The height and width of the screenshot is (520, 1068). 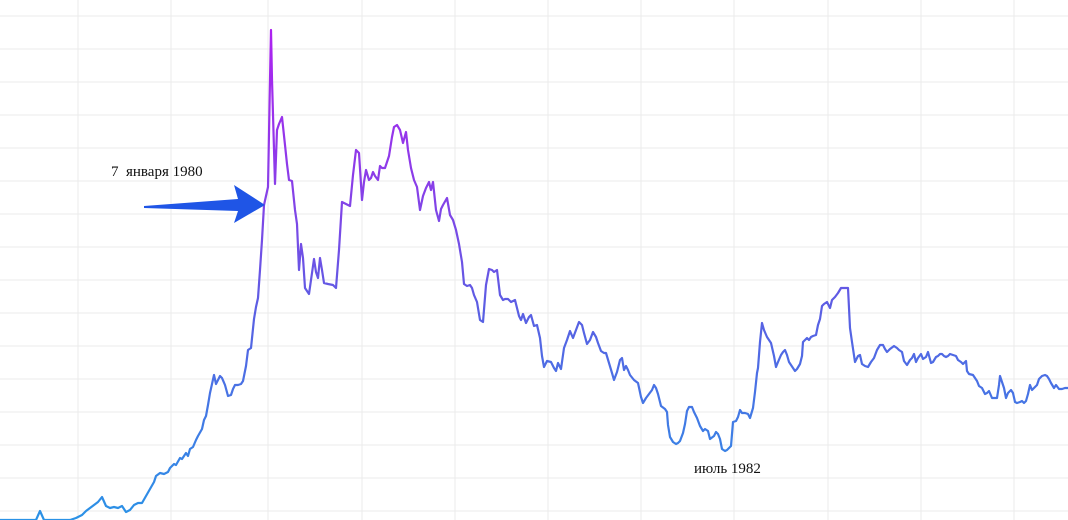 What do you see at coordinates (204, 204) in the screenshot?
I see `annotation-arrow-icon` at bounding box center [204, 204].